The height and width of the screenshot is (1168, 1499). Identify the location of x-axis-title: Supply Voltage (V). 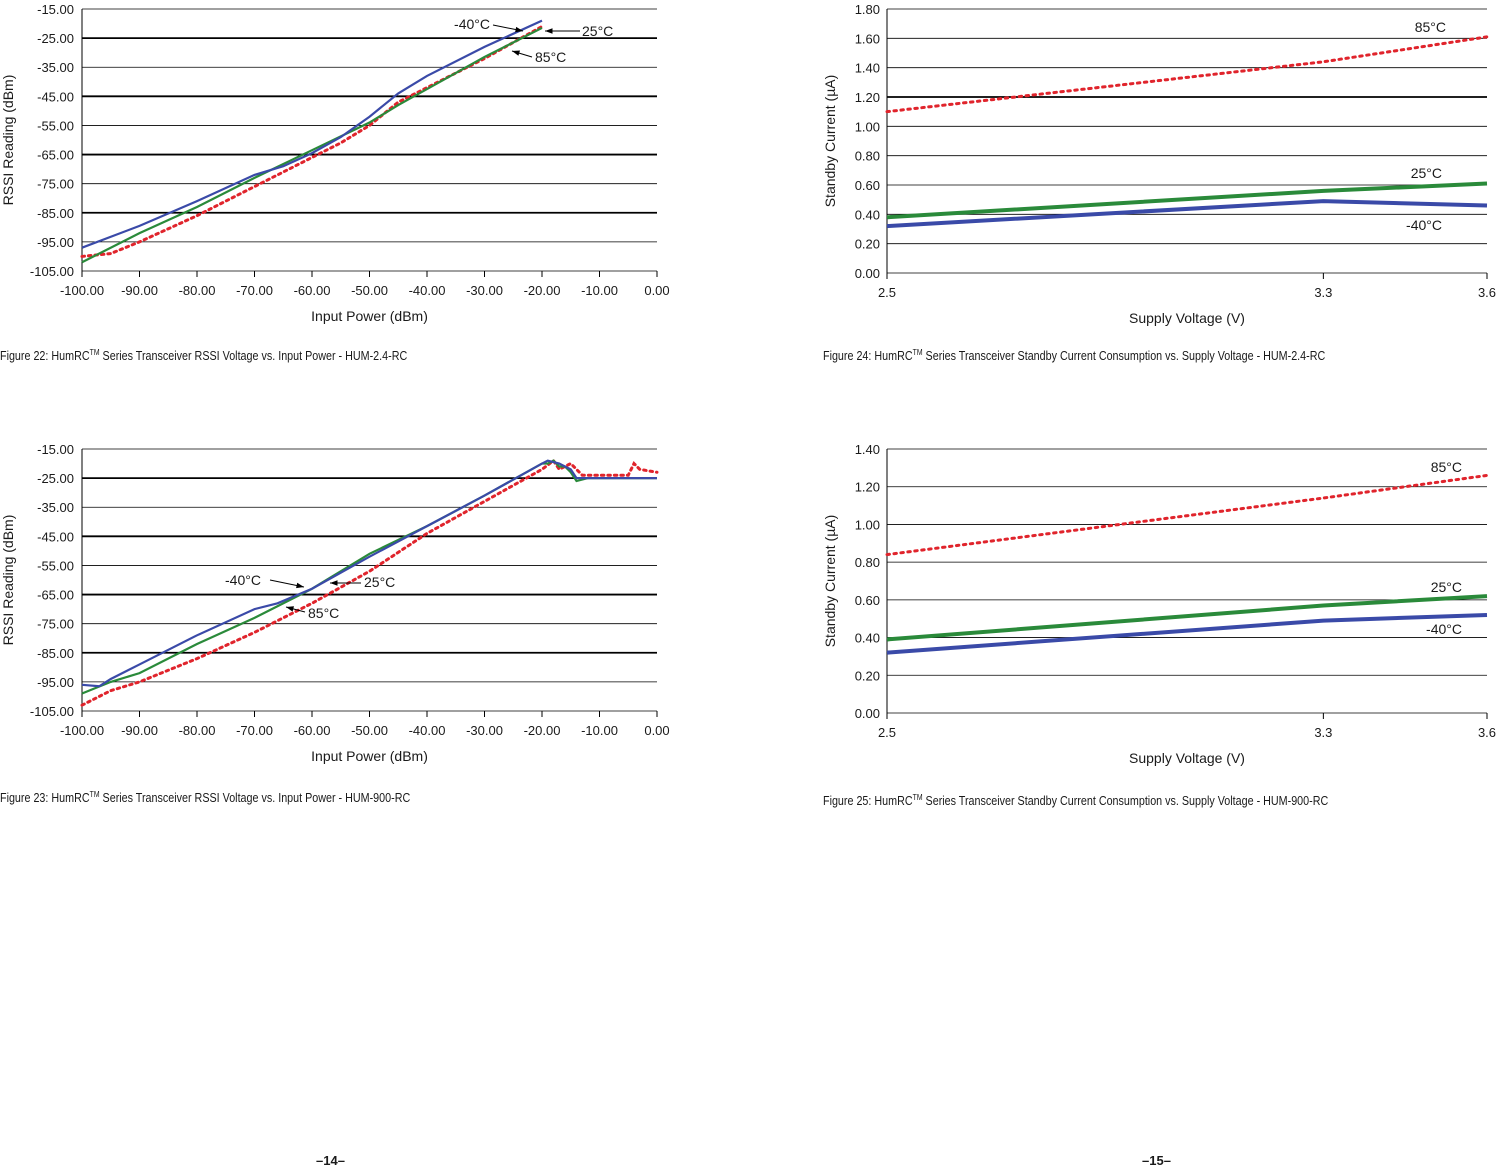
(1187, 318).